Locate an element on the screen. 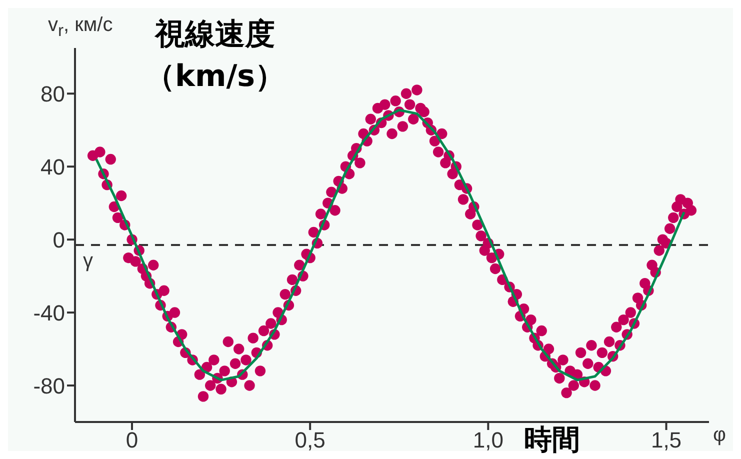  x-axis-title: φ is located at coordinates (719, 435).